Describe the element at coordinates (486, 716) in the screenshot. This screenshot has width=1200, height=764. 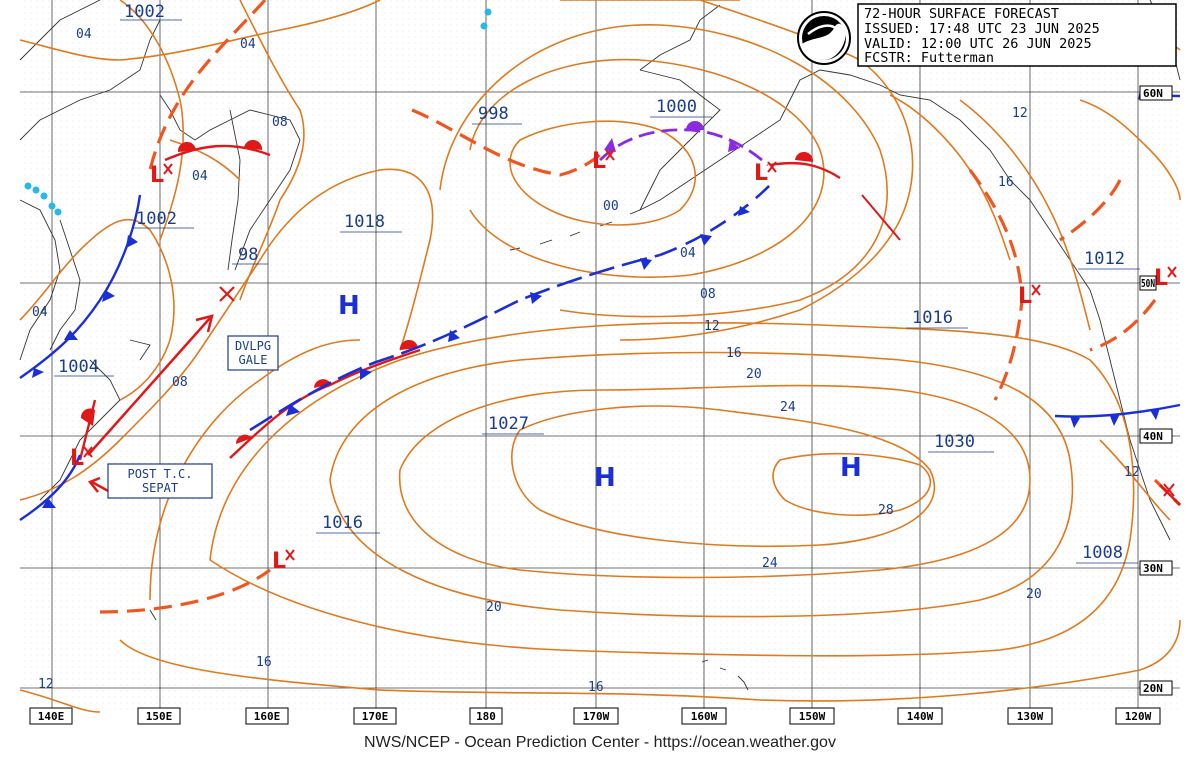
I see `longitude-label: 180` at that location.